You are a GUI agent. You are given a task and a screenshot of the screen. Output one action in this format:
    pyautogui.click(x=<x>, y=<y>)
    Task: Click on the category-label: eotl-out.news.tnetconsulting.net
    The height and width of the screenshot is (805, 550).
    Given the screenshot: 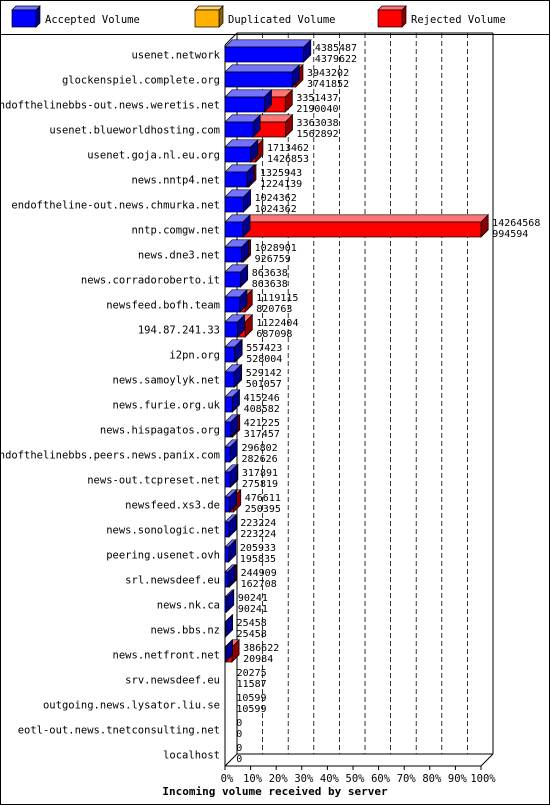 What is the action you would take?
    pyautogui.click(x=119, y=731)
    